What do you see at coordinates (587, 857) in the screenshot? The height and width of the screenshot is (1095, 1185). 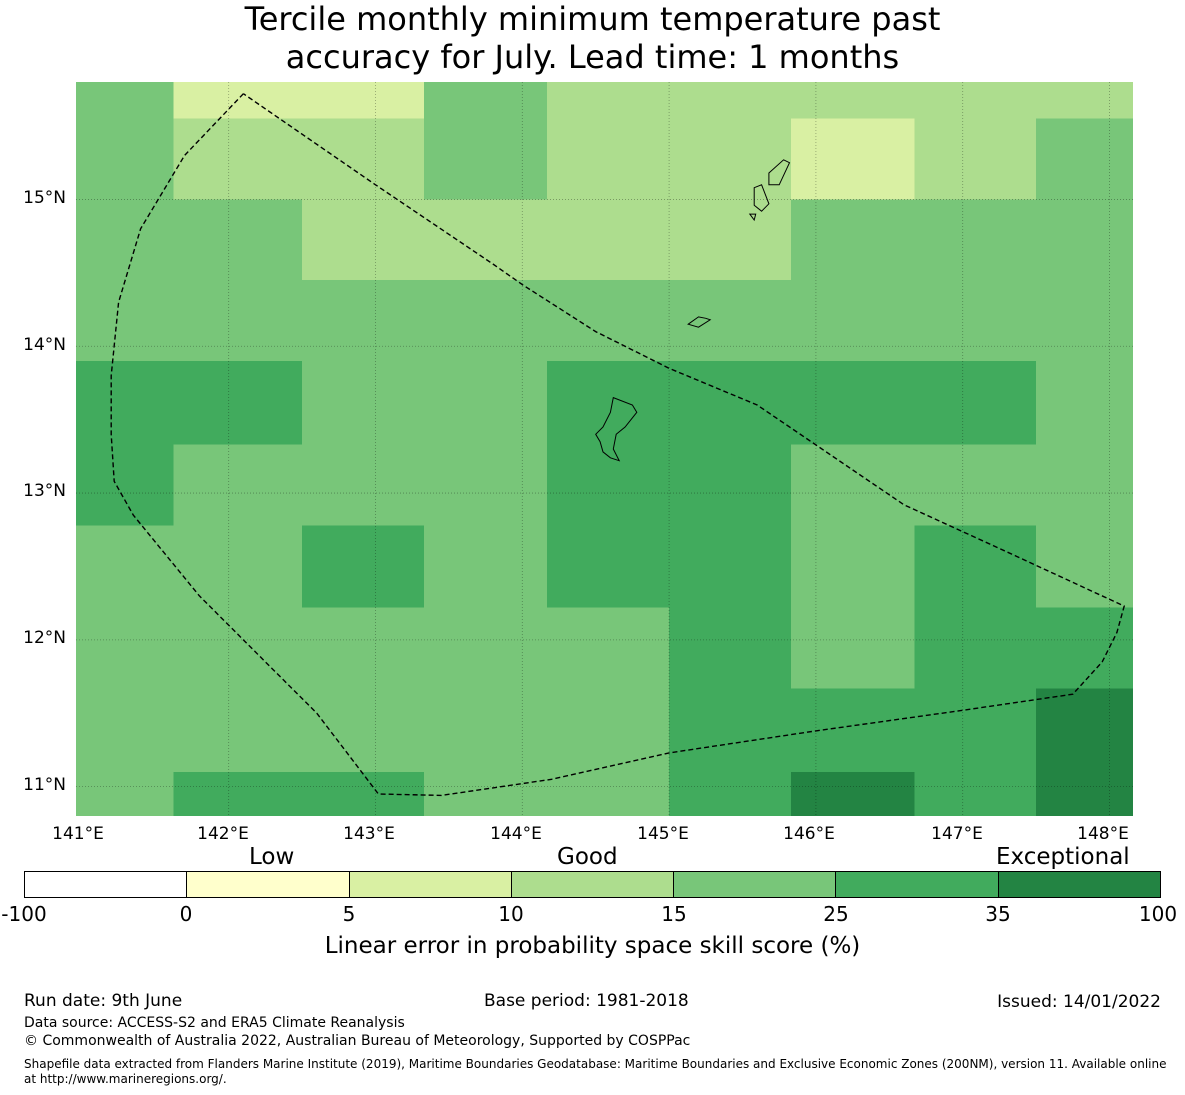 I see `category-good: Good` at bounding box center [587, 857].